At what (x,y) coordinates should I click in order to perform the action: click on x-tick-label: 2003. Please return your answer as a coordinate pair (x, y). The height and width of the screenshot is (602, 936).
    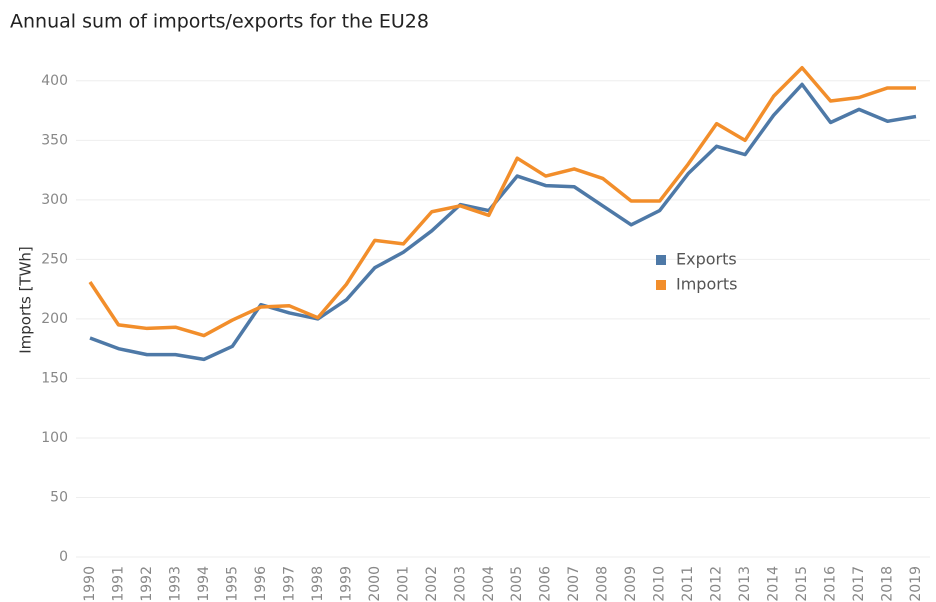
    Looking at the image, I should click on (460, 584).